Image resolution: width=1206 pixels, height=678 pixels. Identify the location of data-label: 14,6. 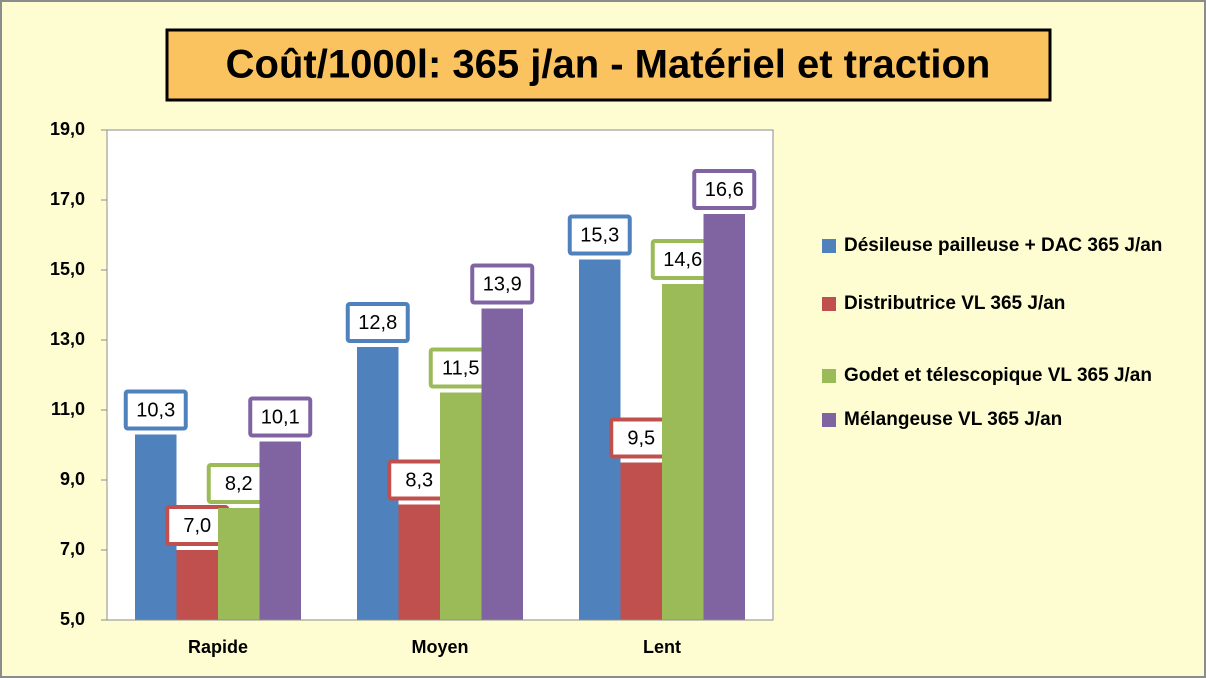
(682, 260).